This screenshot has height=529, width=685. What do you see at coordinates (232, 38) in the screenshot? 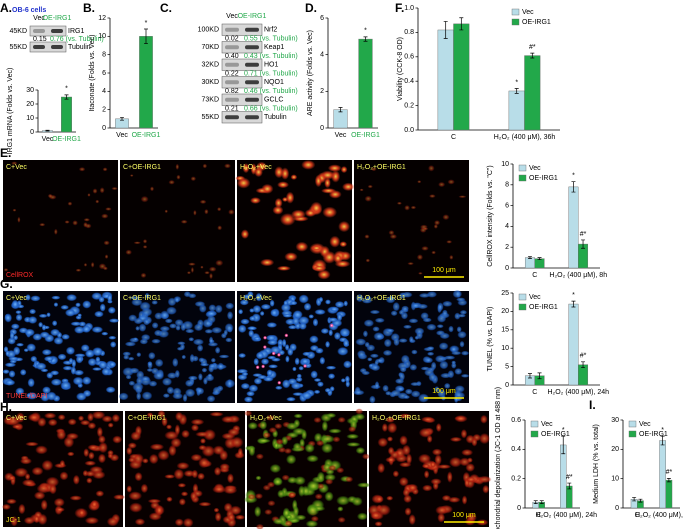
I see `quant-label: 0.02` at bounding box center [232, 38].